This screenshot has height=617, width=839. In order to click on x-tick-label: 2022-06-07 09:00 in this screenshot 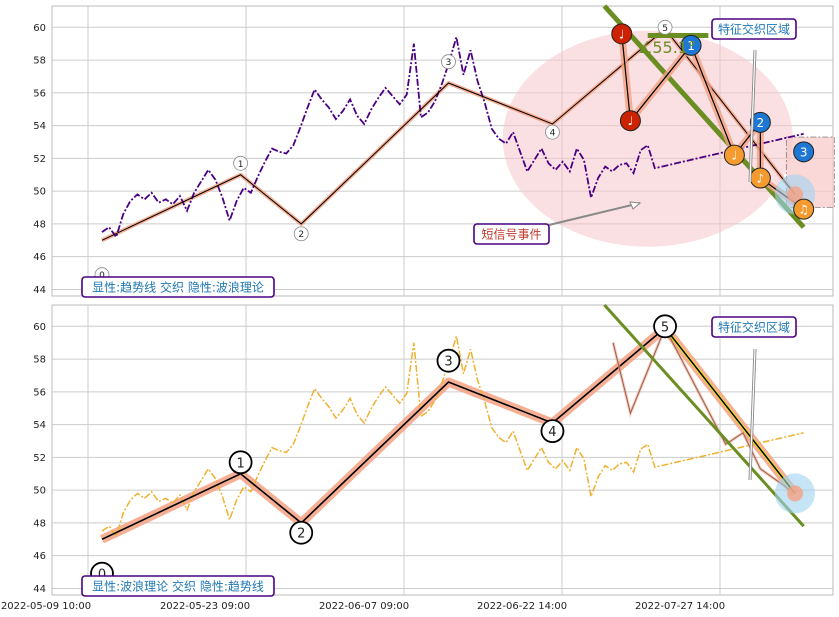, I will do `click(364, 606)`.